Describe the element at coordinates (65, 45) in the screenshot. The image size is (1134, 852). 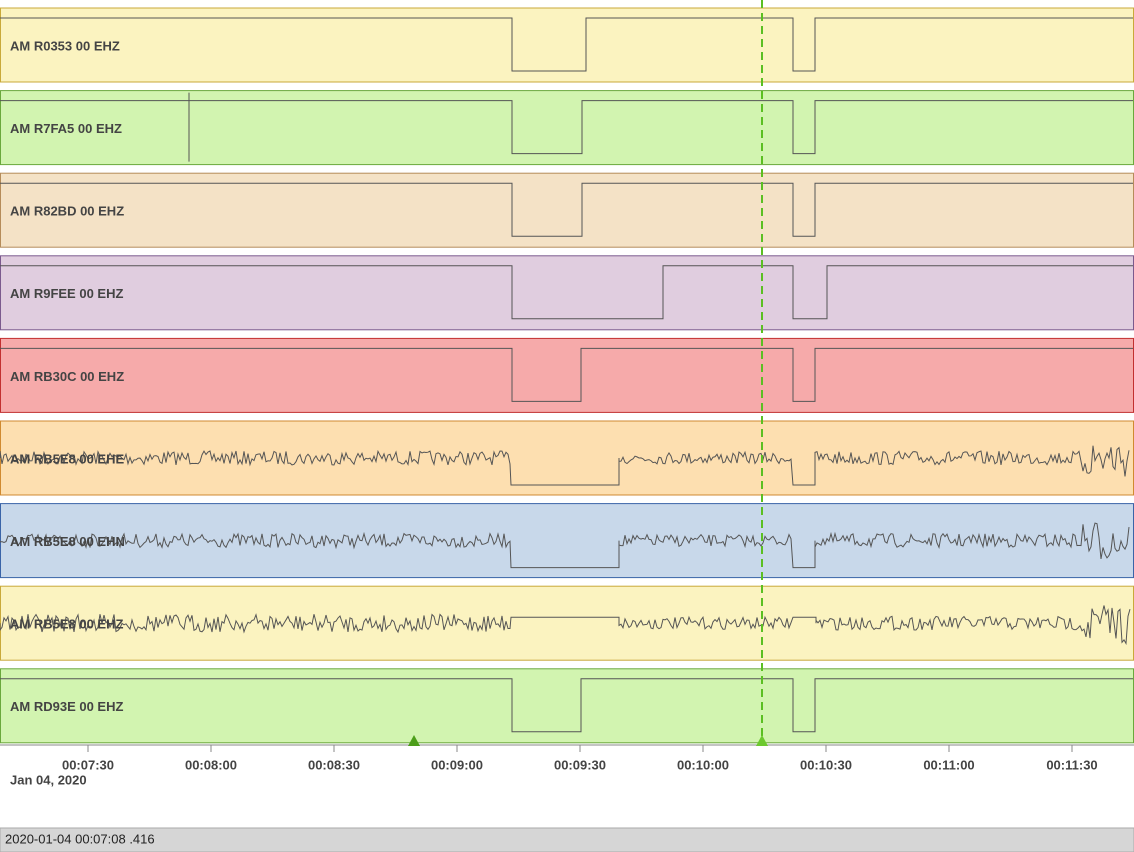
I see `trace-label: AM R0353 00 EHZ` at that location.